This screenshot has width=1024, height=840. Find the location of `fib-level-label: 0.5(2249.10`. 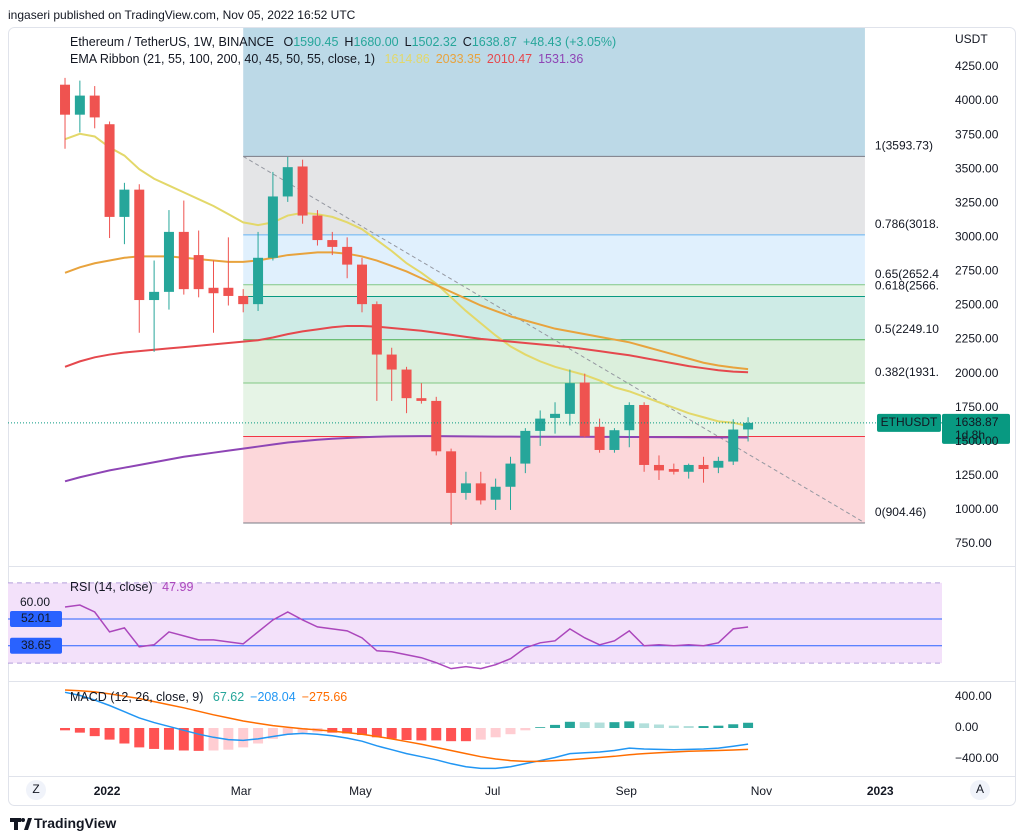

fib-level-label: 0.5(2249.10 is located at coordinates (907, 329).